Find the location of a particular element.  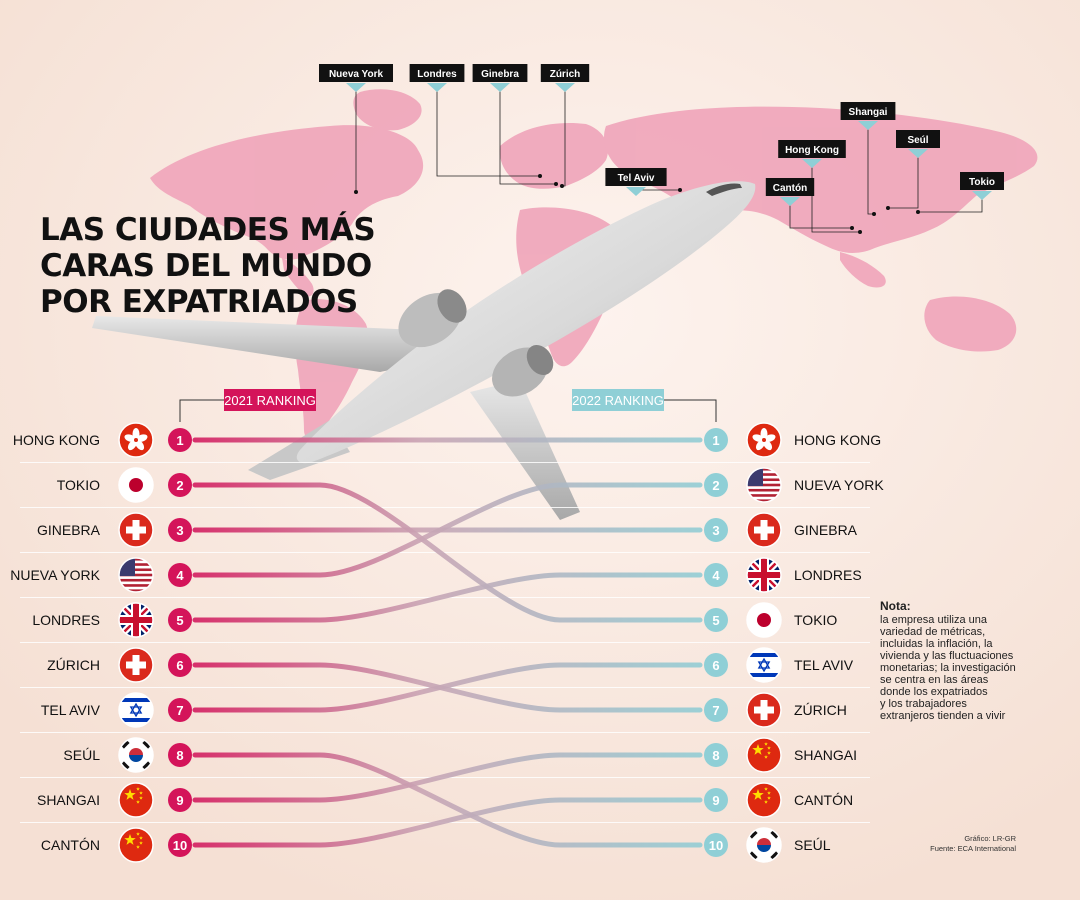

map-label-text: Zúrich is located at coordinates (565, 74).